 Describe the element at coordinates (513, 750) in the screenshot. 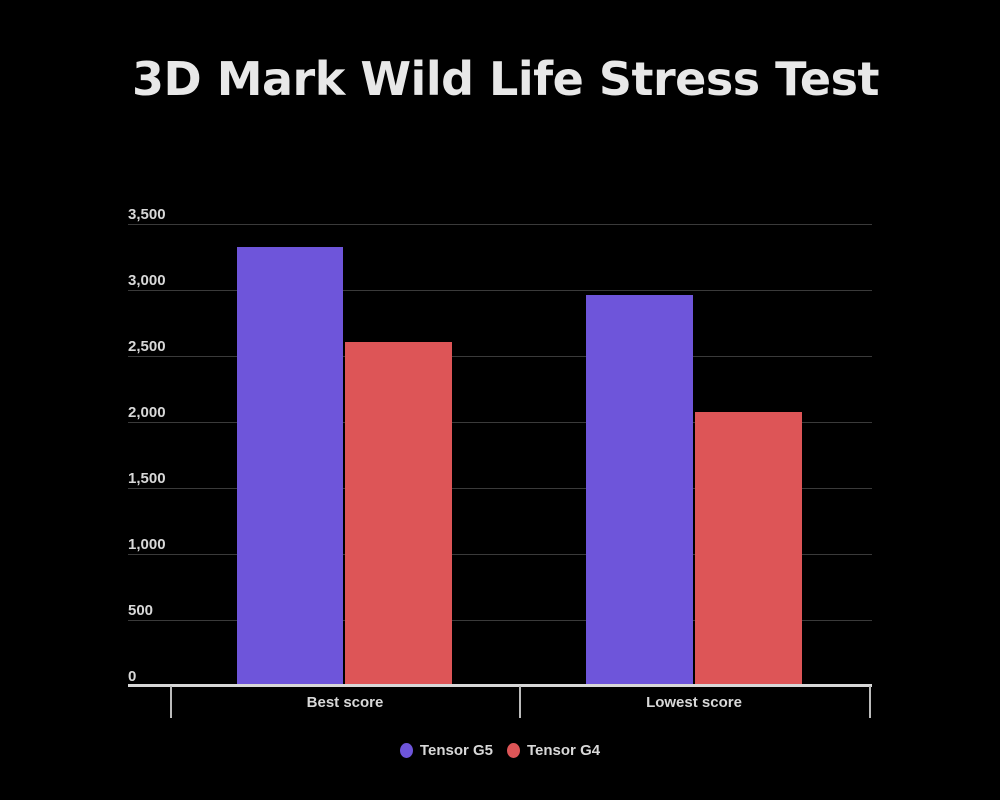

I see `legend-swatch-g4-icon` at that location.